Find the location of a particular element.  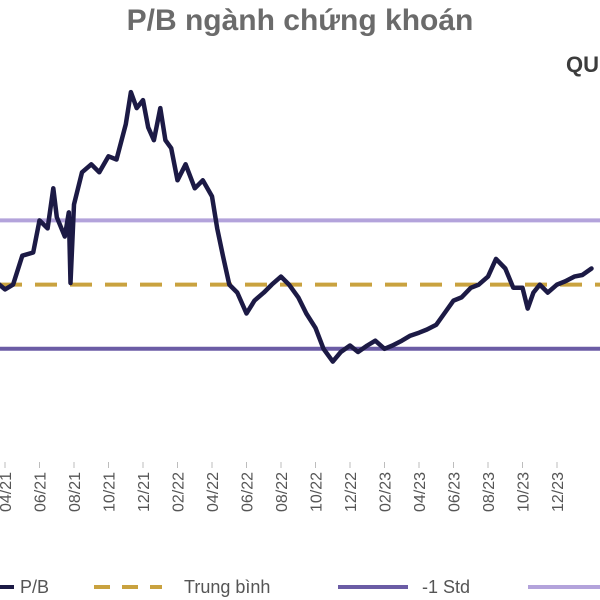

legend-label: -1 Std is located at coordinates (446, 587).